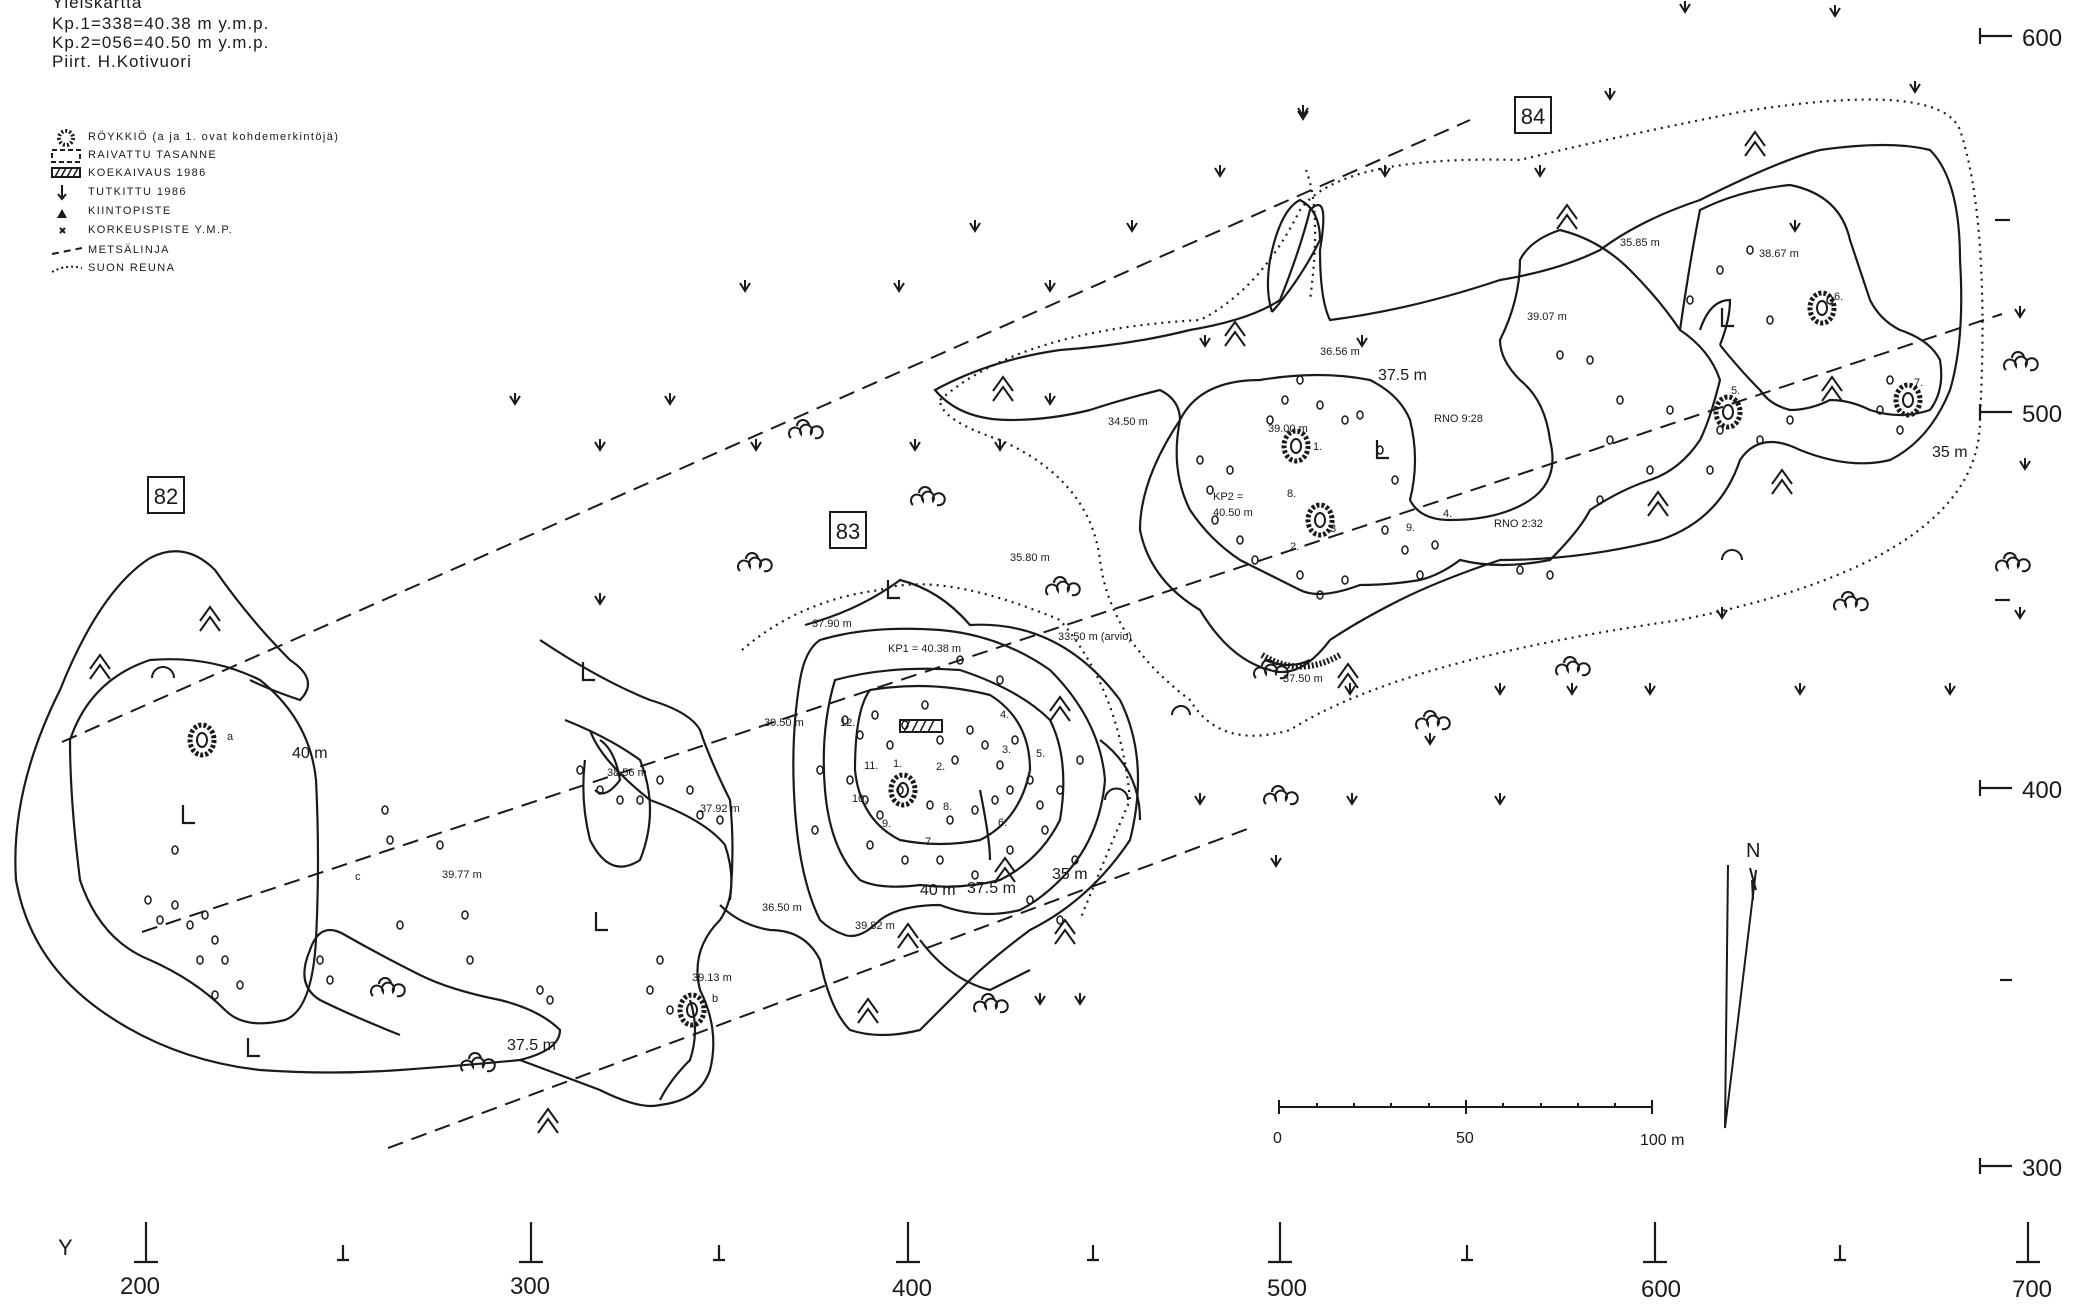  What do you see at coordinates (67, 269) in the screenshot?
I see `dotted-line-icon` at bounding box center [67, 269].